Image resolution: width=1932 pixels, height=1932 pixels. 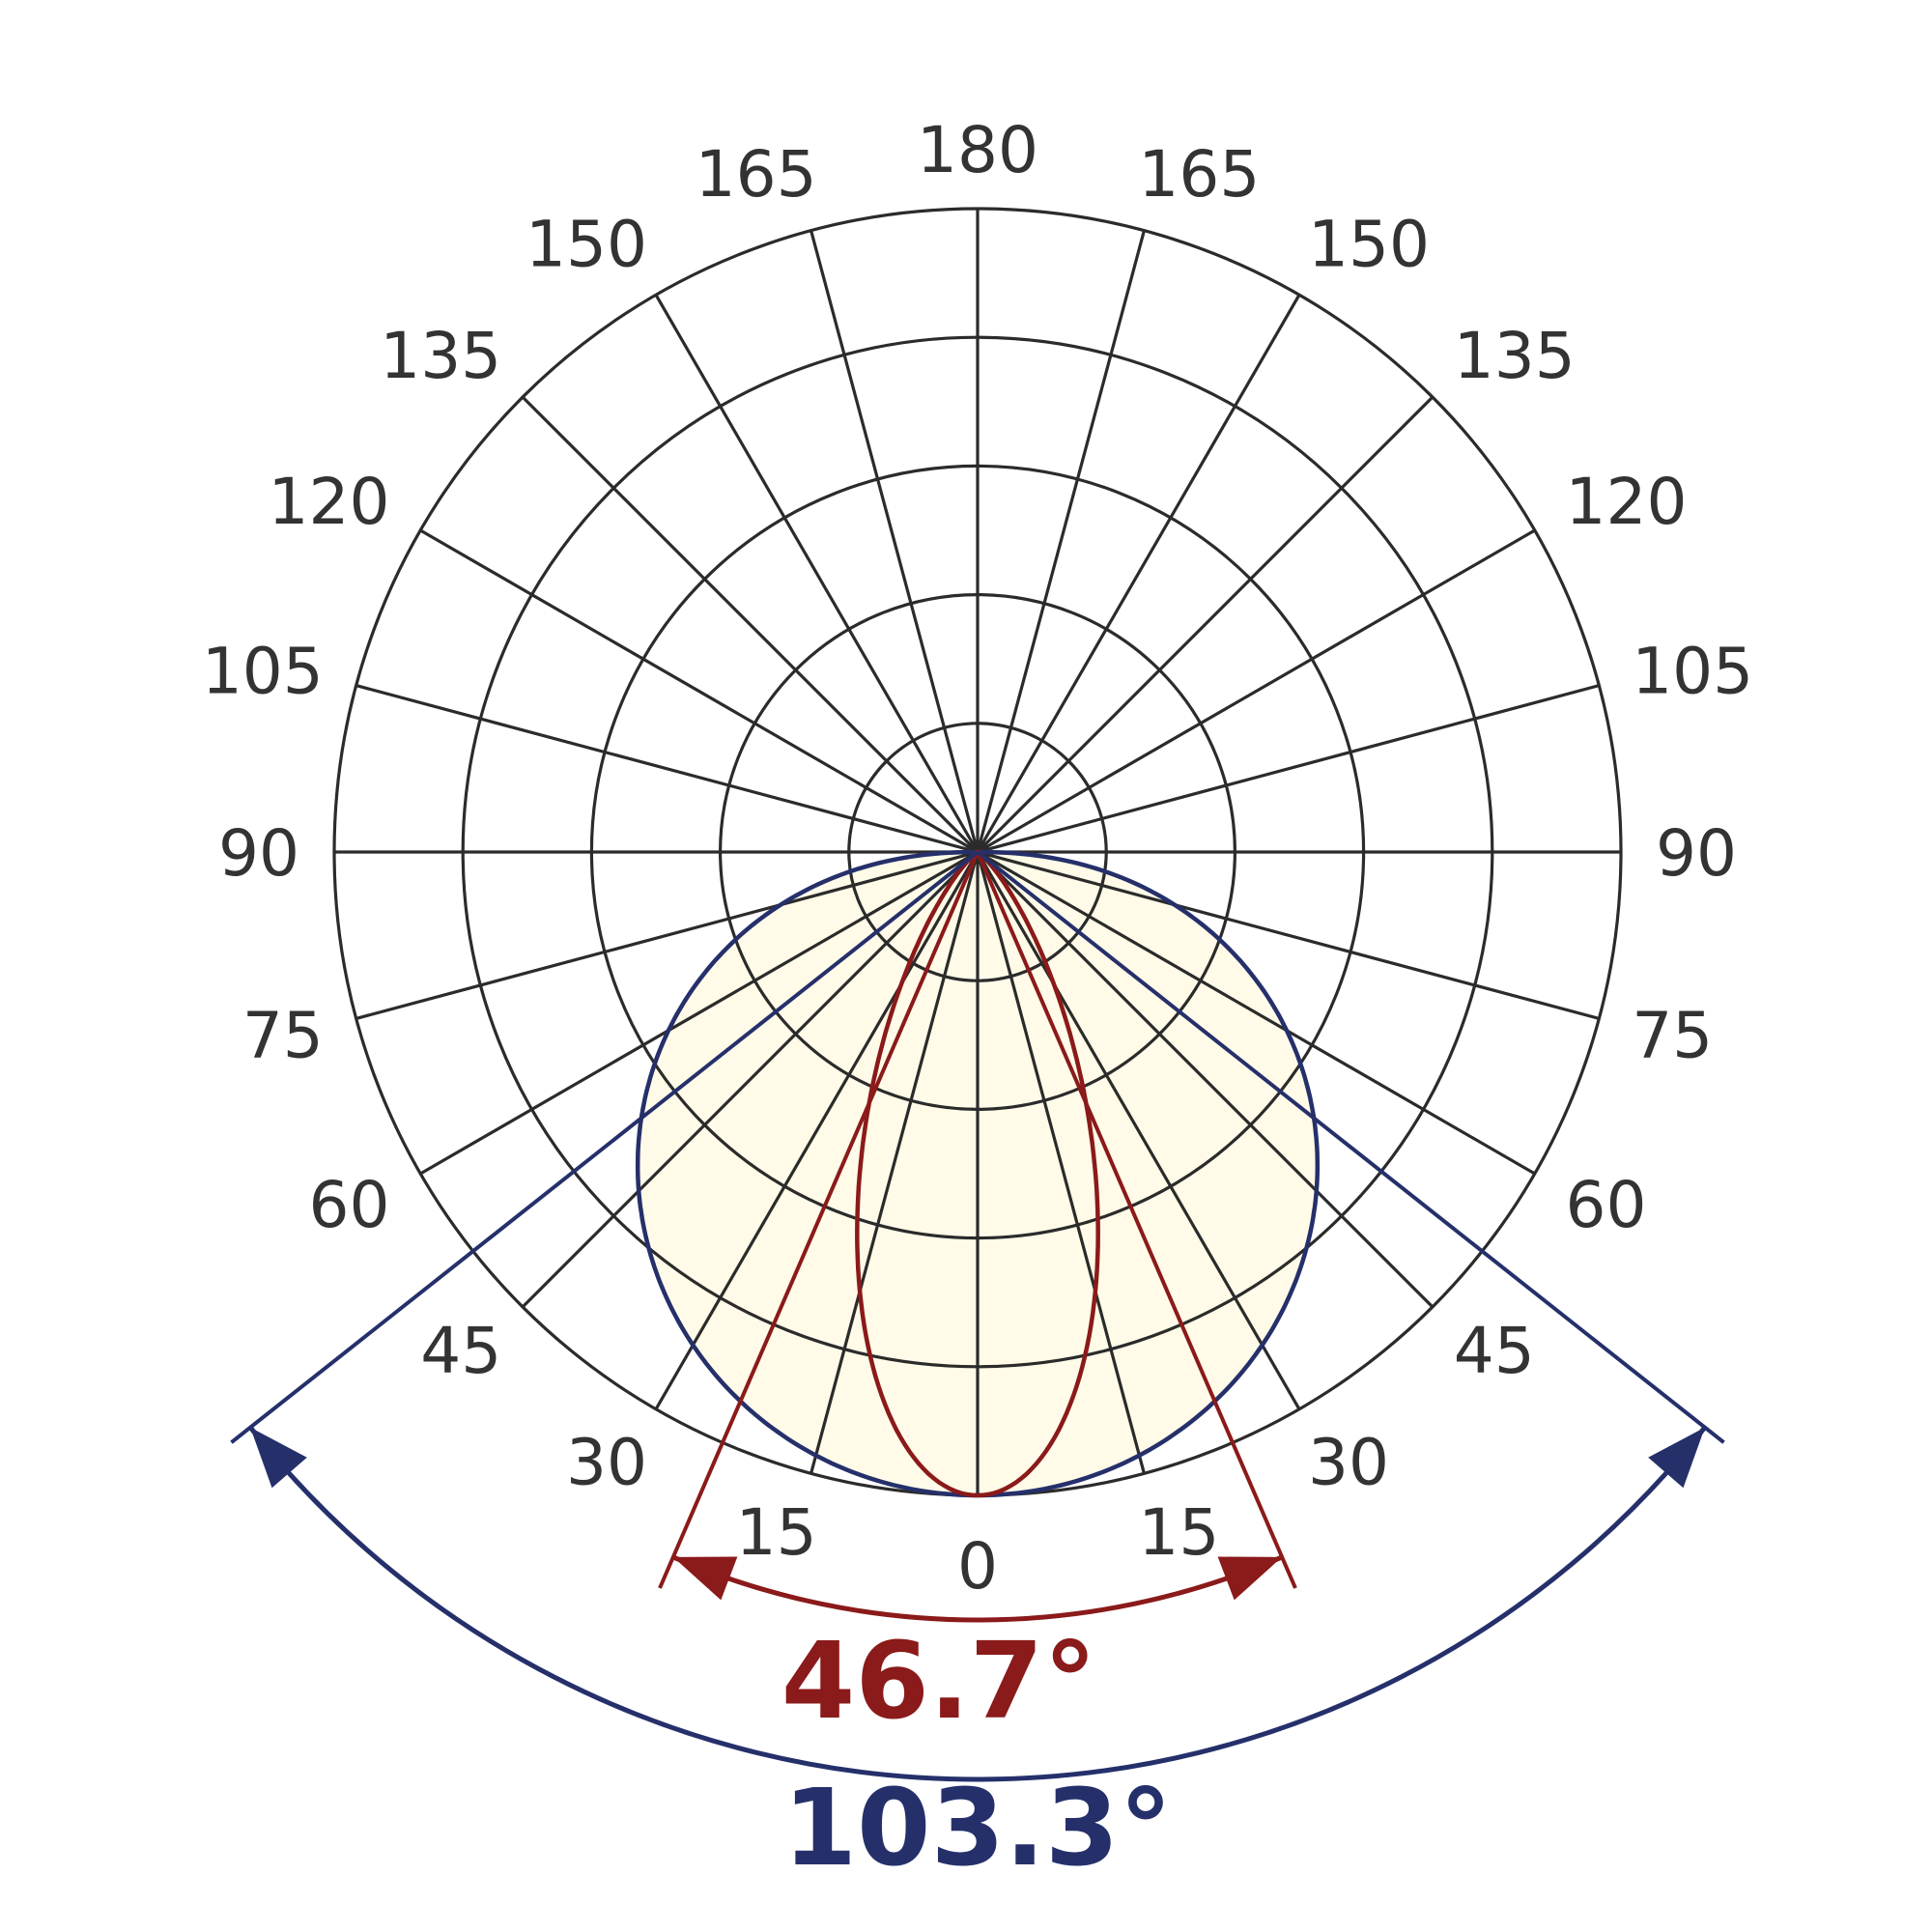 What do you see at coordinates (263, 672) in the screenshot?
I see `tick-label-105-left: 105` at bounding box center [263, 672].